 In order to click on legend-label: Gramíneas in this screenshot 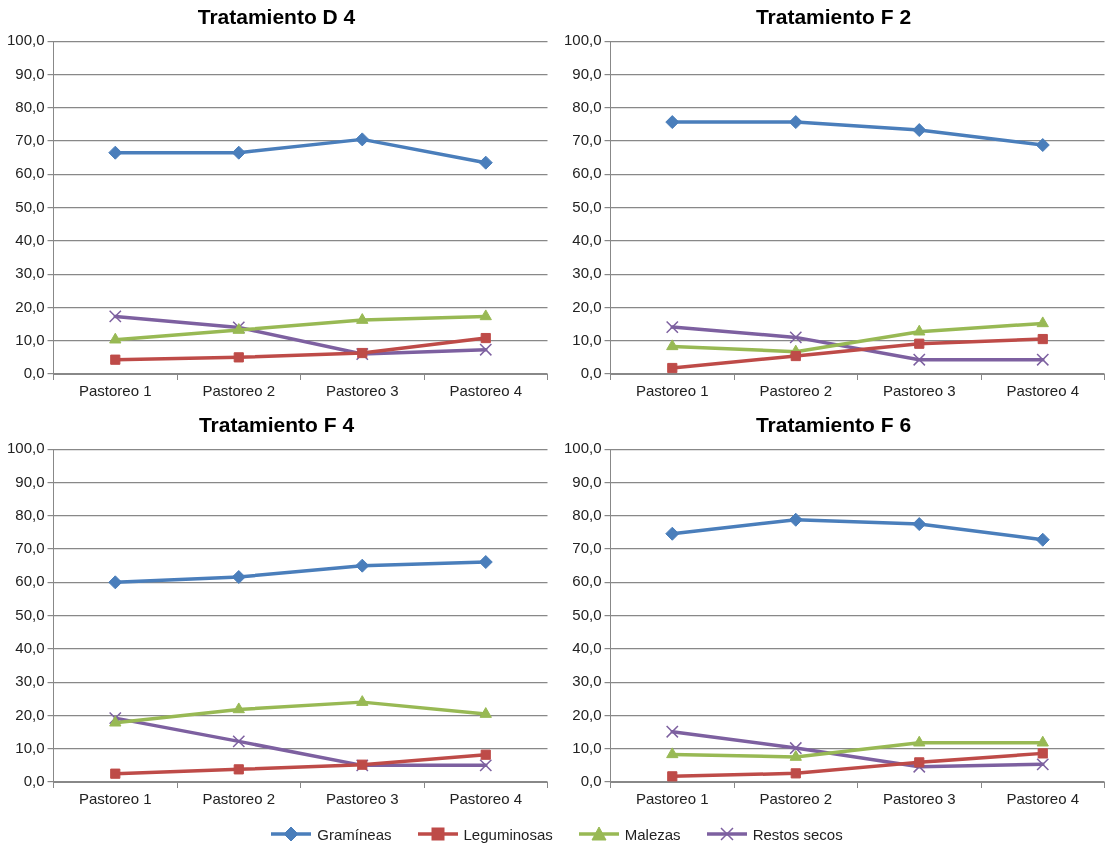, I will do `click(354, 834)`.